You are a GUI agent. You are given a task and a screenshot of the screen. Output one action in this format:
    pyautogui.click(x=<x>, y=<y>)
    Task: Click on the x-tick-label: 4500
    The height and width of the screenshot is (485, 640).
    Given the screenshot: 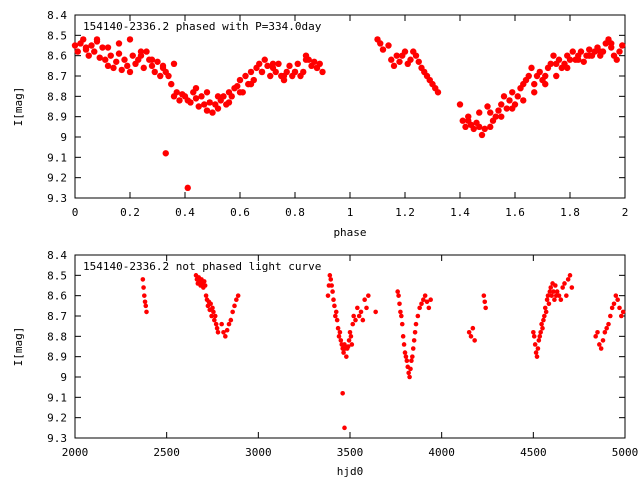 What is the action you would take?
    pyautogui.click(x=533, y=452)
    